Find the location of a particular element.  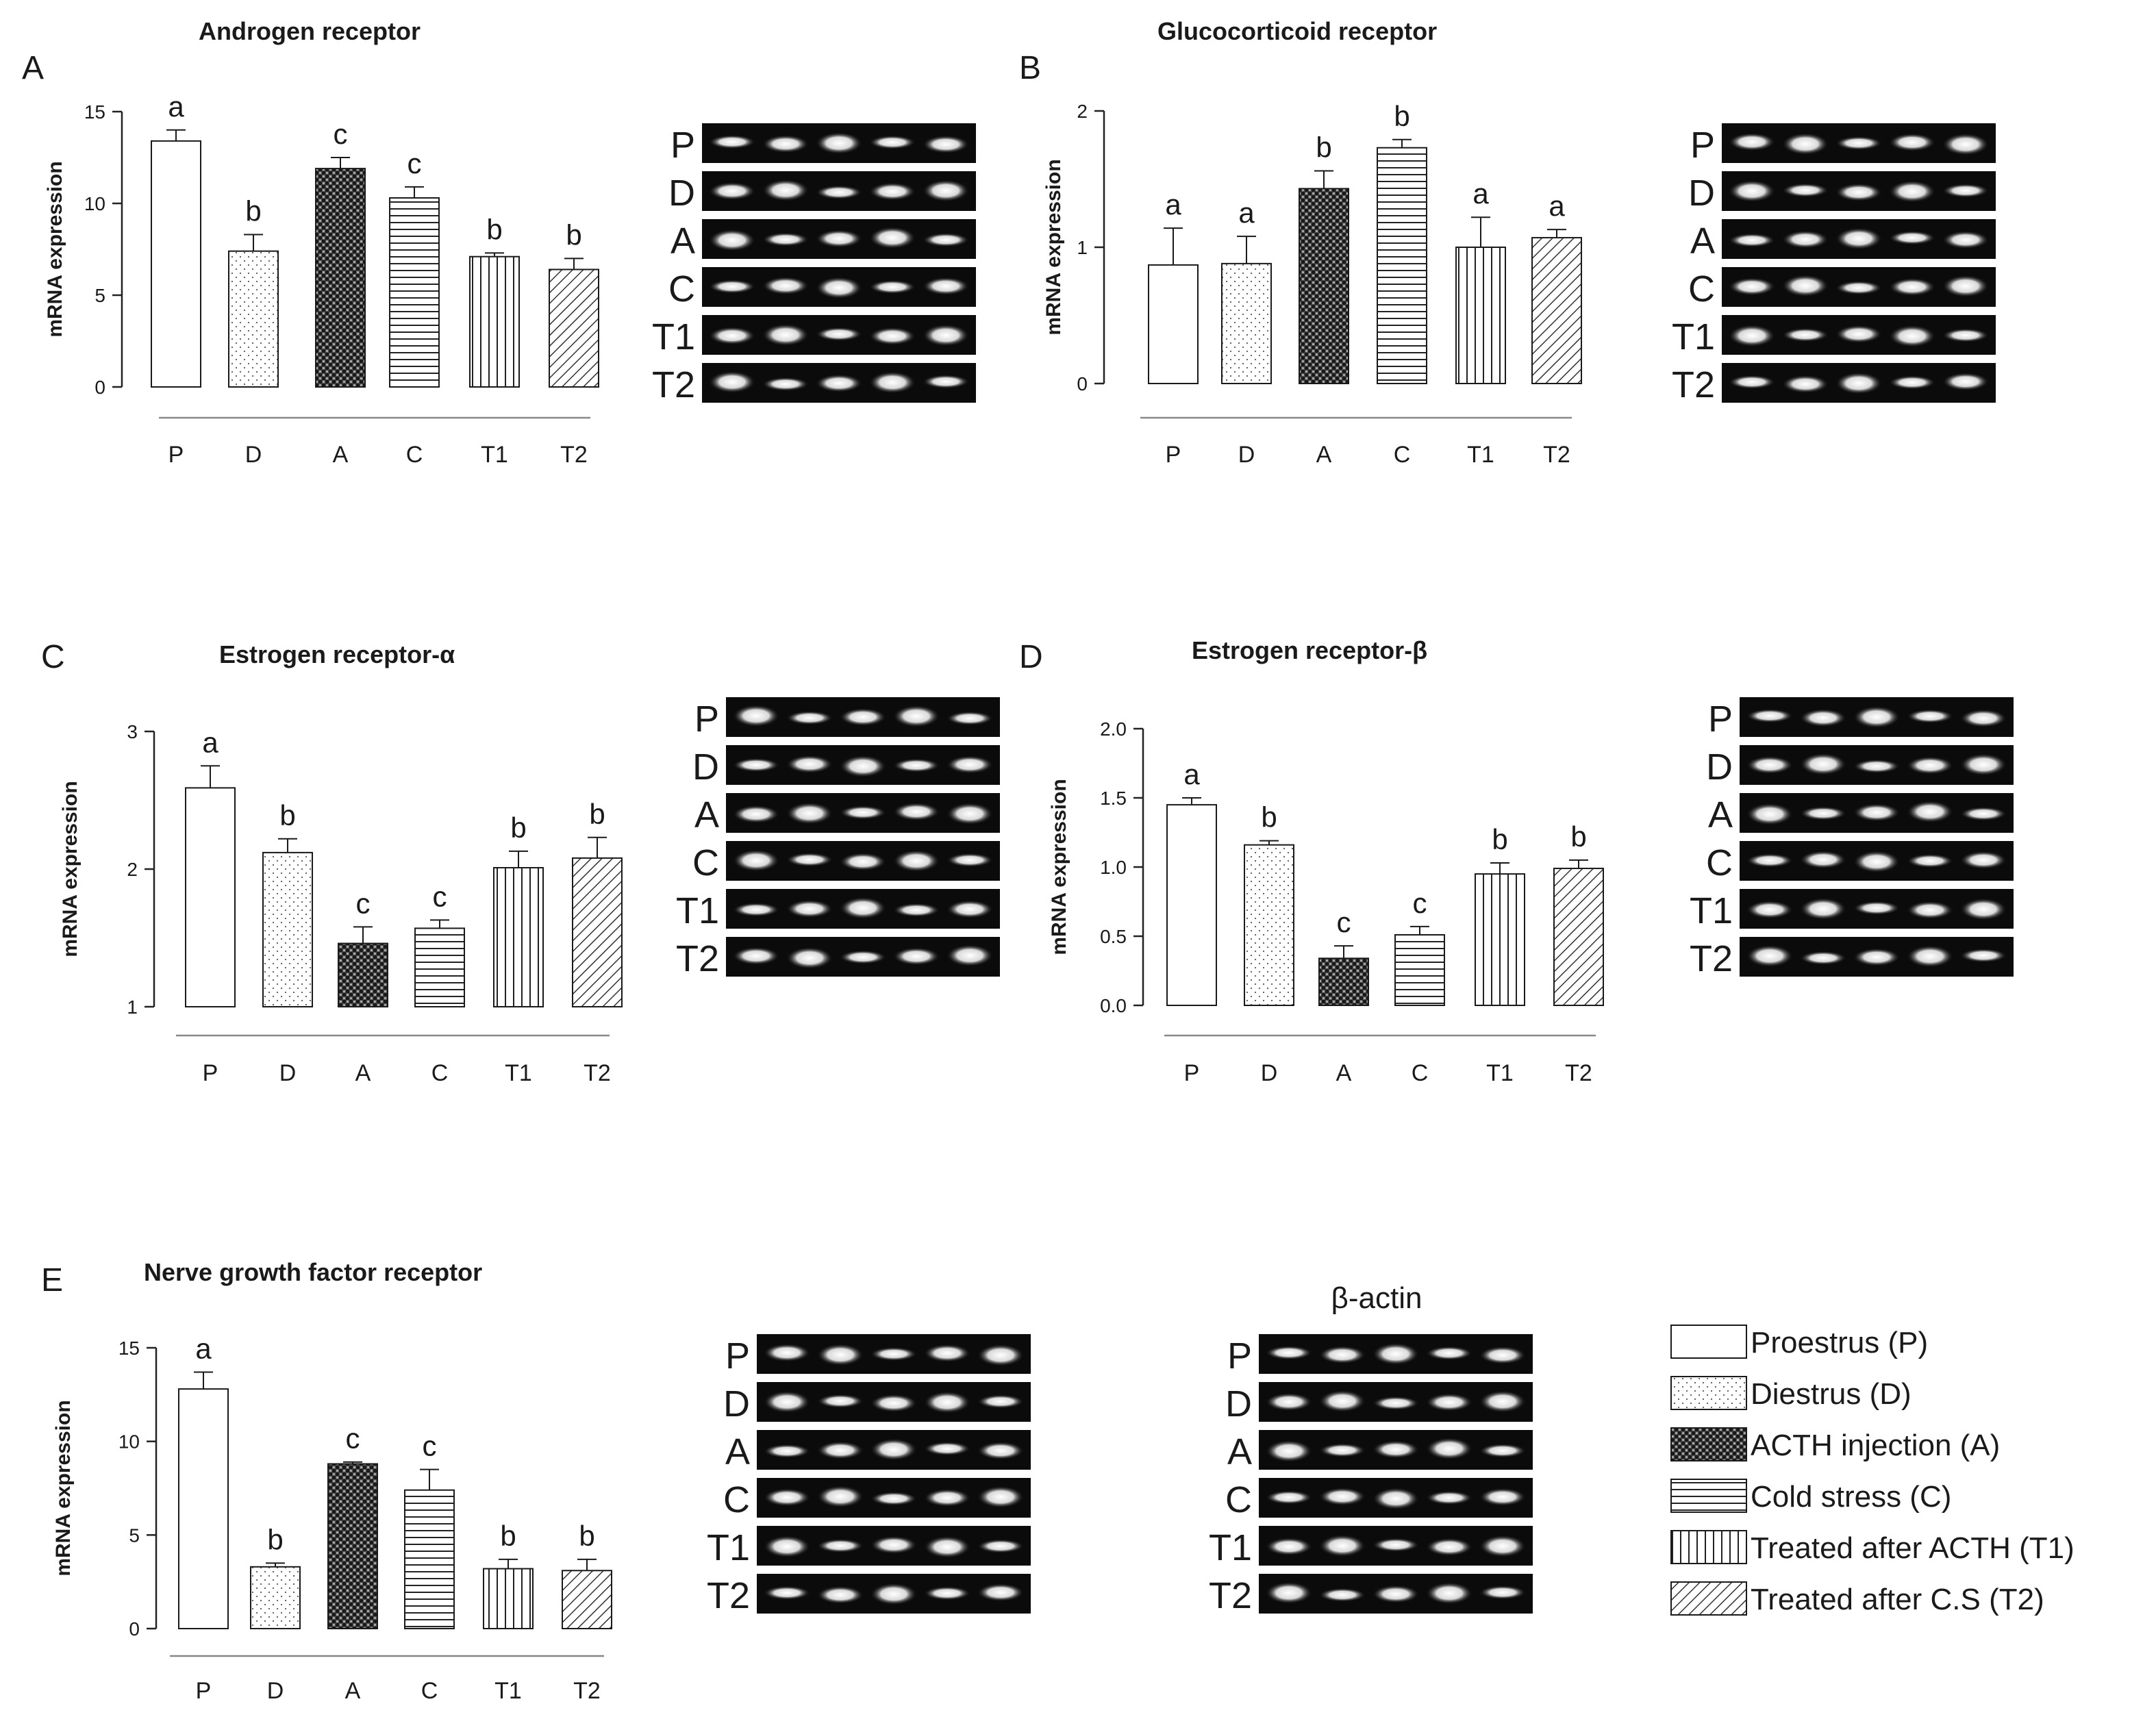

y-tick-label: 0.0 is located at coordinates (1113, 1005).